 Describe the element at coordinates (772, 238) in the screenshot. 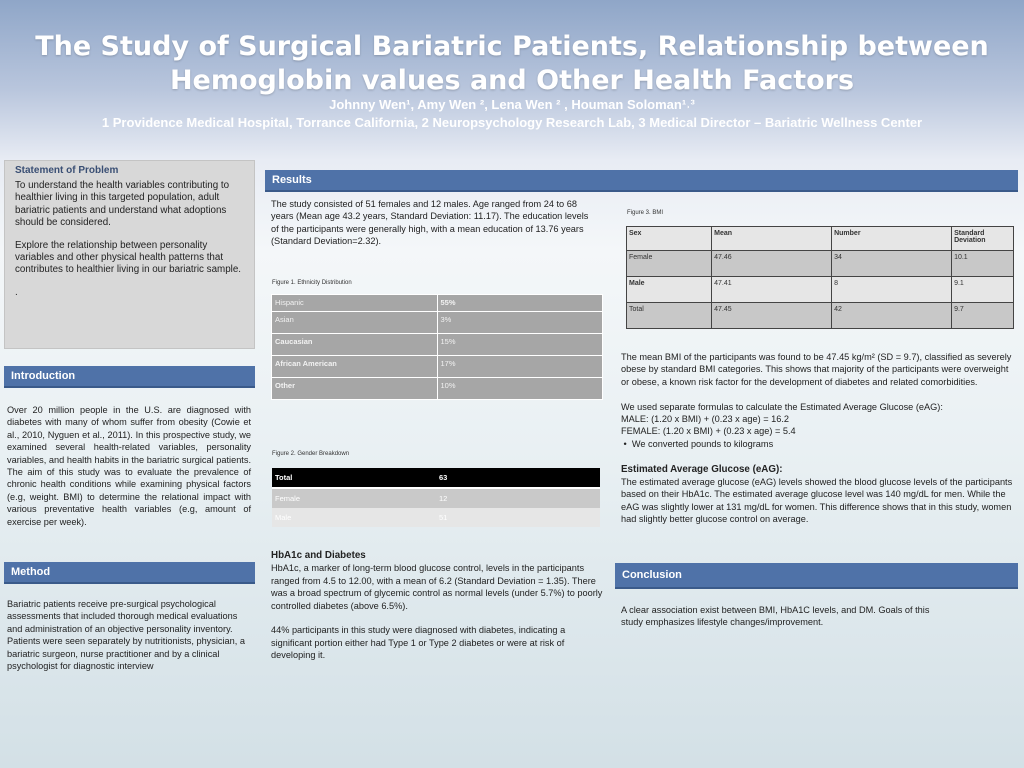

I see `table-cell: Mean` at that location.